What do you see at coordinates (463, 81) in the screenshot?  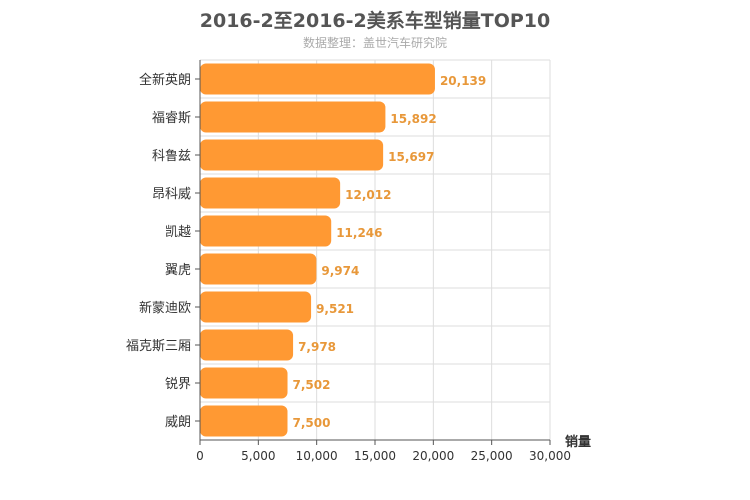 I see `data-label: 20,139` at bounding box center [463, 81].